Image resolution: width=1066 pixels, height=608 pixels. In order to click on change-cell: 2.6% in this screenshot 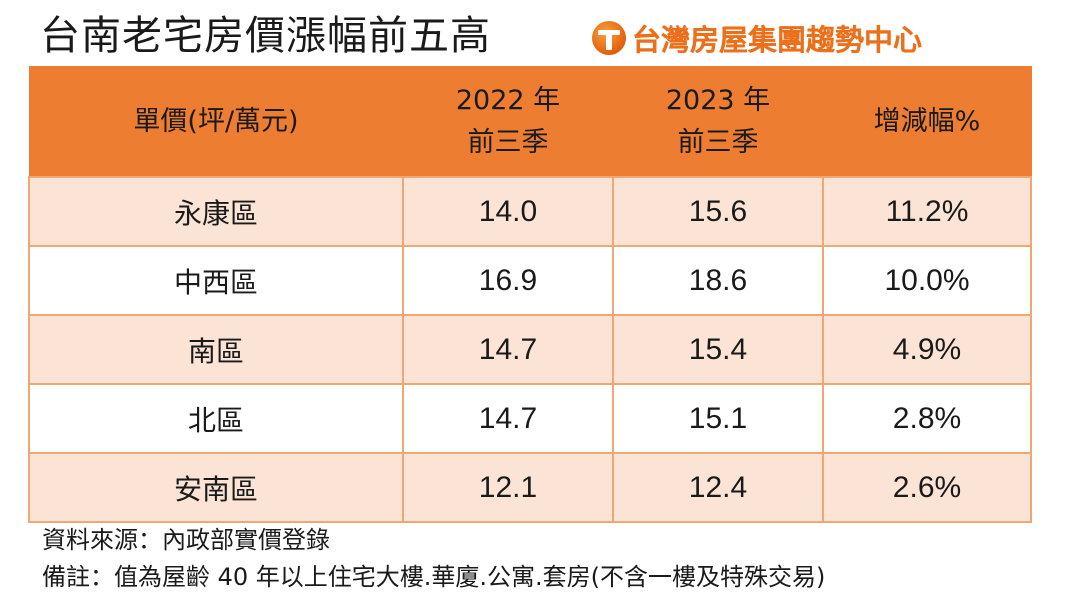, I will do `click(927, 487)`.